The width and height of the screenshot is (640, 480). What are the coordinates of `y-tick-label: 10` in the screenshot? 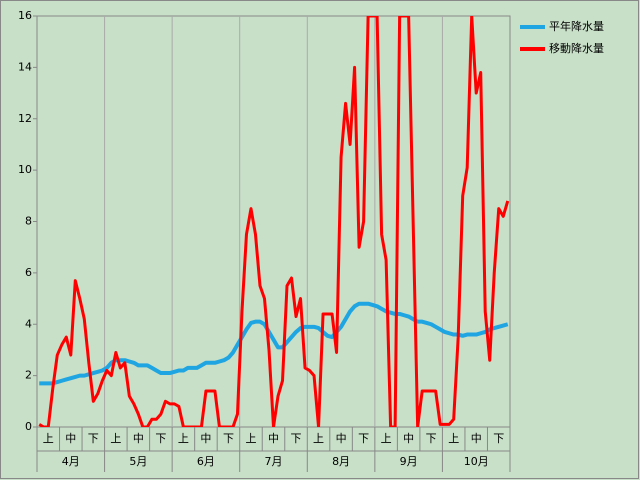 It's located at (25, 169).